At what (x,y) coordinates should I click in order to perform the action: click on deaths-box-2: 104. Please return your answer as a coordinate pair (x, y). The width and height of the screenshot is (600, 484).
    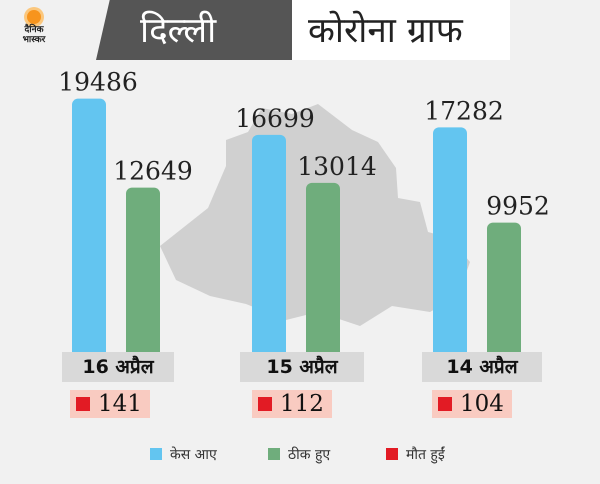
    Looking at the image, I should click on (472, 404).